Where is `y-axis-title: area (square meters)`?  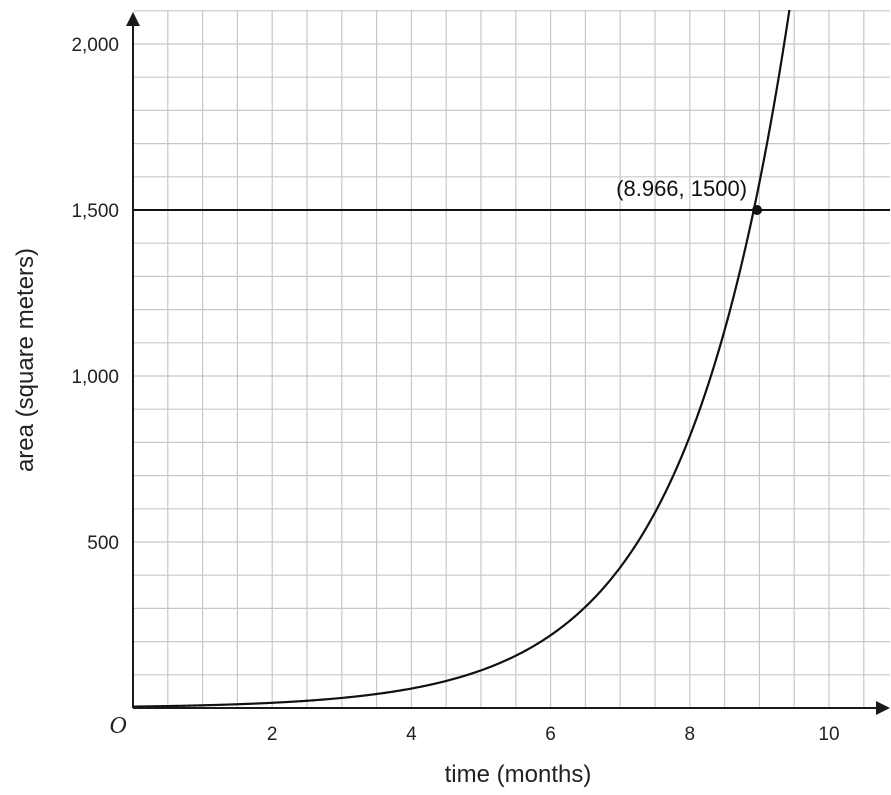 y-axis-title: area (square meters) is located at coordinates (25, 360).